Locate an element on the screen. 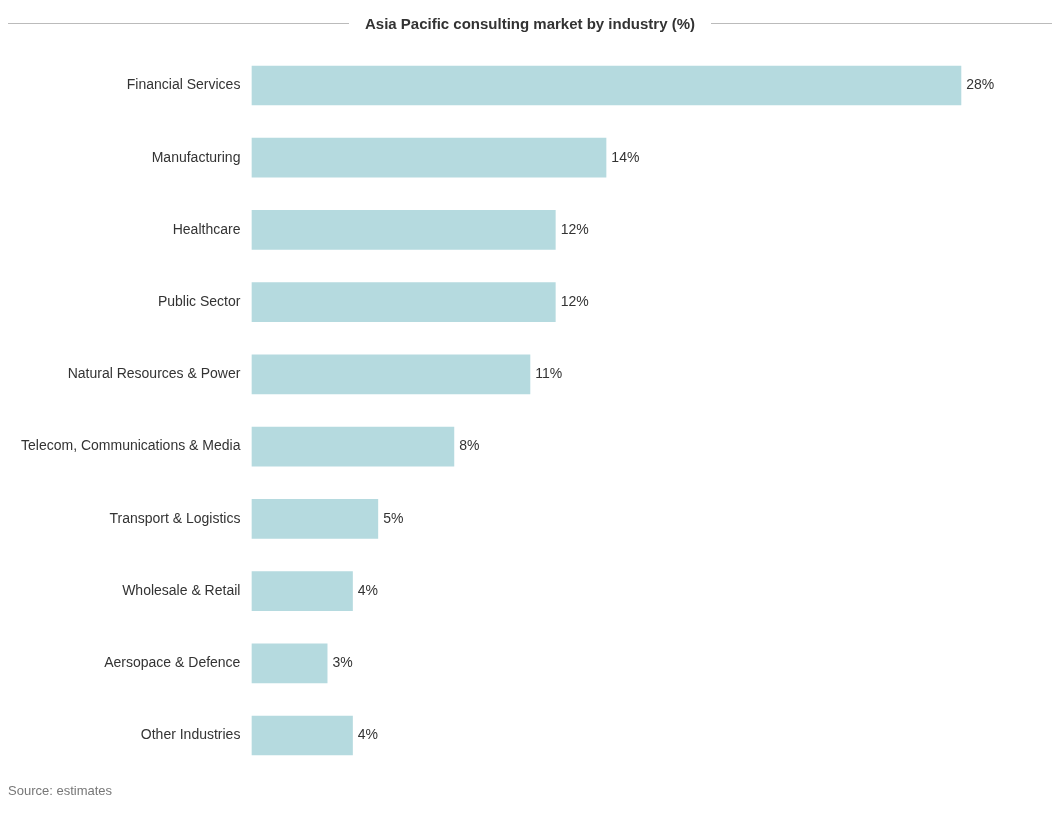 This screenshot has width=1060, height=819. data-label: 14% is located at coordinates (625, 156).